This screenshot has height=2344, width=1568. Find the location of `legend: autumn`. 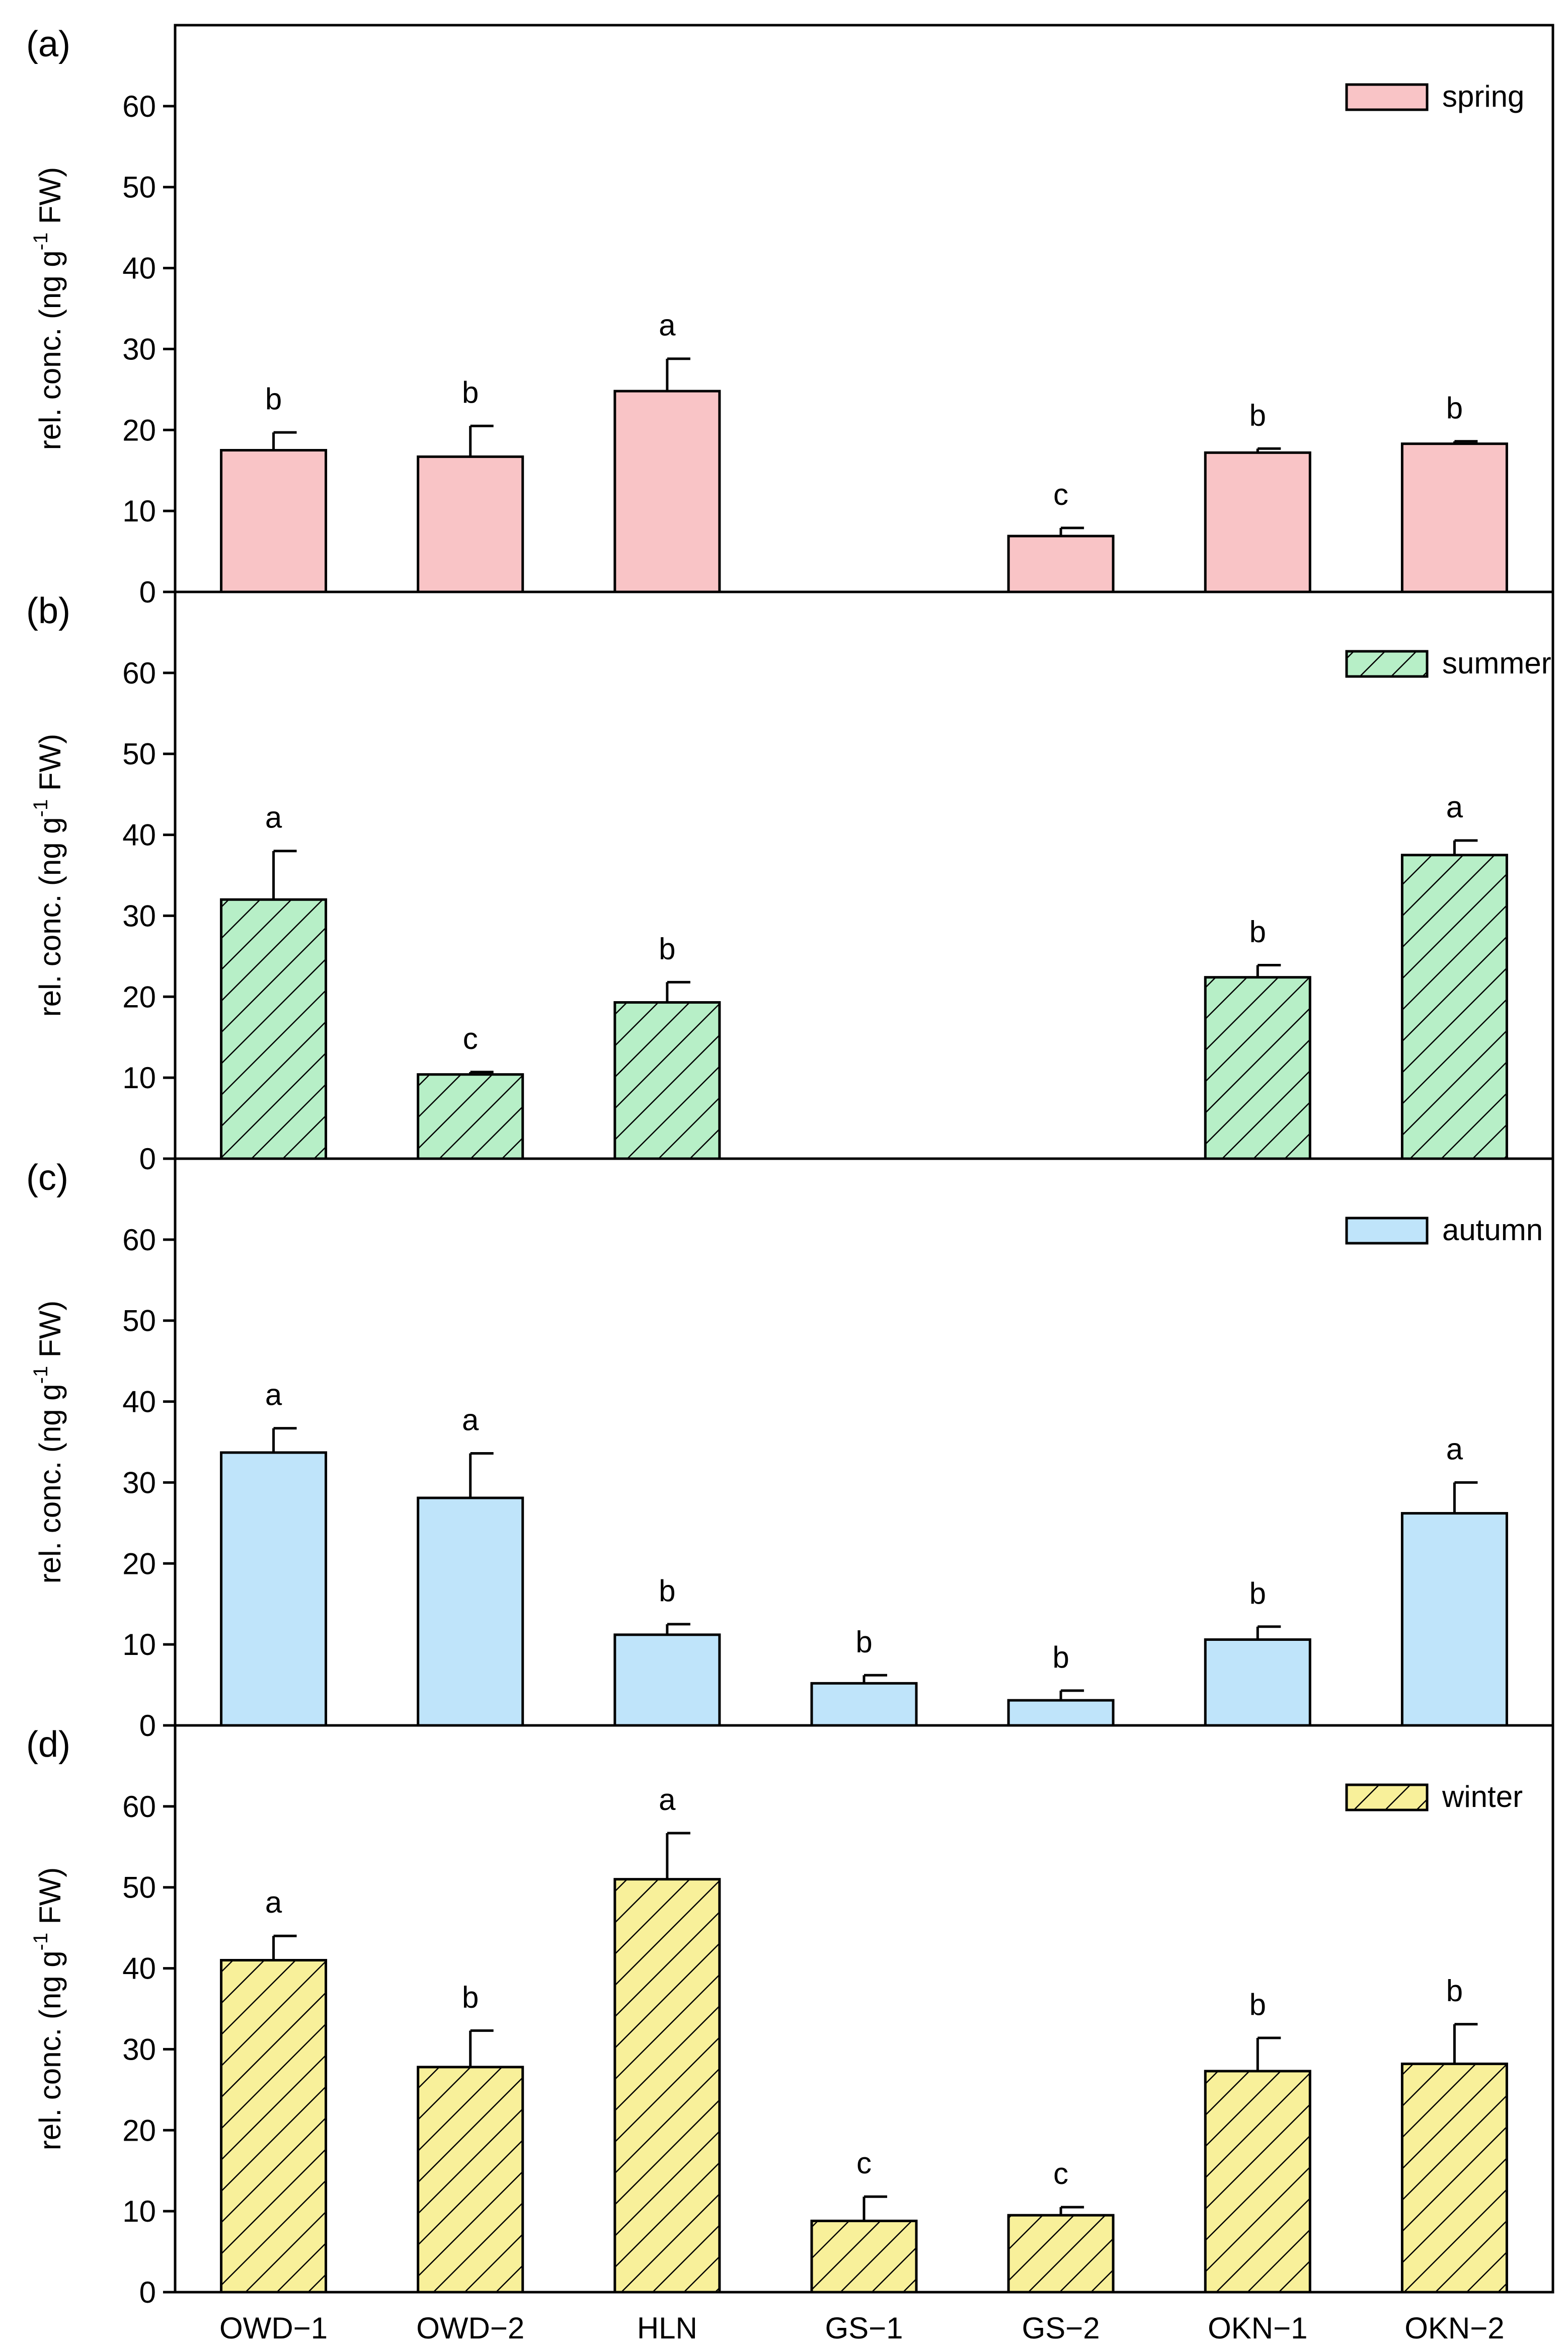

legend: autumn is located at coordinates (1444, 1230).